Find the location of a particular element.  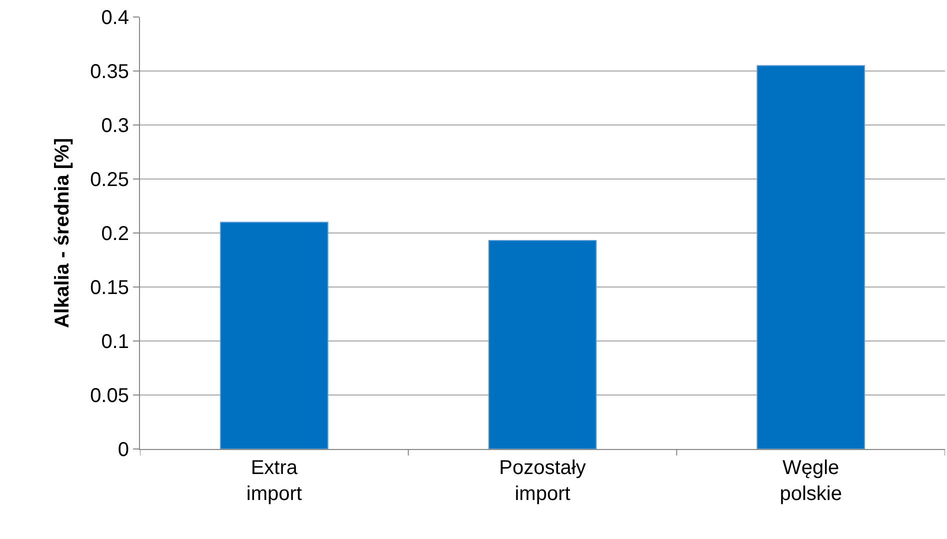

y-axis-title: Alkalia - średnia [%] is located at coordinates (63, 233).